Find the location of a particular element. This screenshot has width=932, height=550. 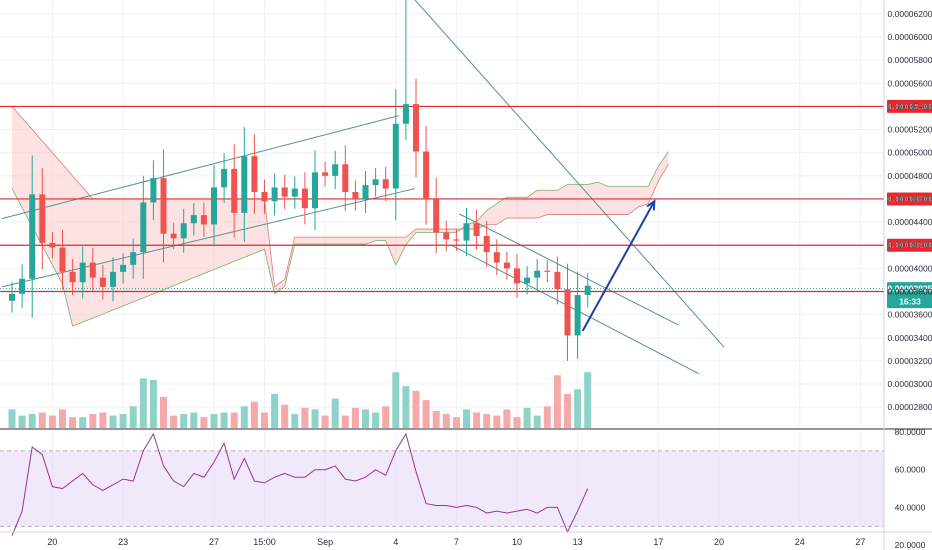

time-tick-label: 4 is located at coordinates (395, 542).